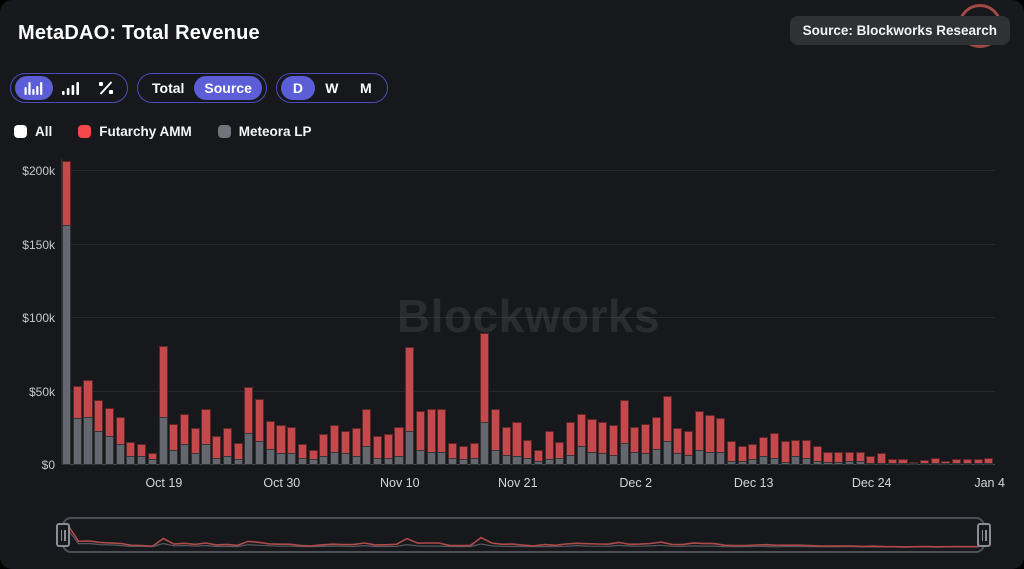 This screenshot has height=569, width=1024. I want to click on stacked-bars-button, so click(34, 88).